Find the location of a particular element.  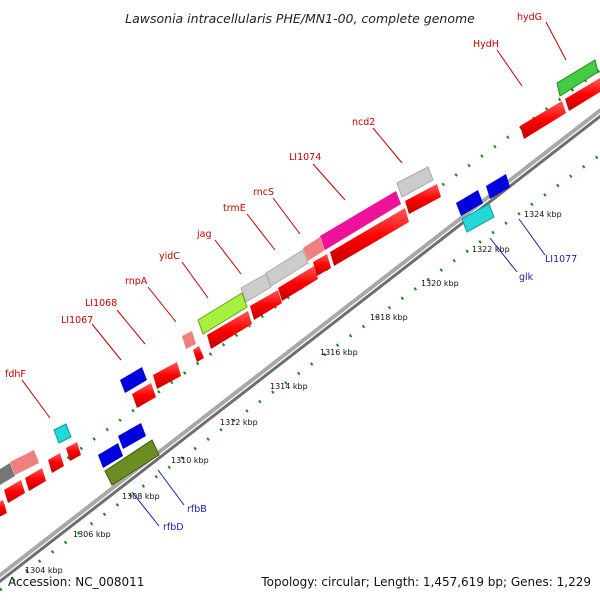

gene-label-glk: glk is located at coordinates (526, 277).